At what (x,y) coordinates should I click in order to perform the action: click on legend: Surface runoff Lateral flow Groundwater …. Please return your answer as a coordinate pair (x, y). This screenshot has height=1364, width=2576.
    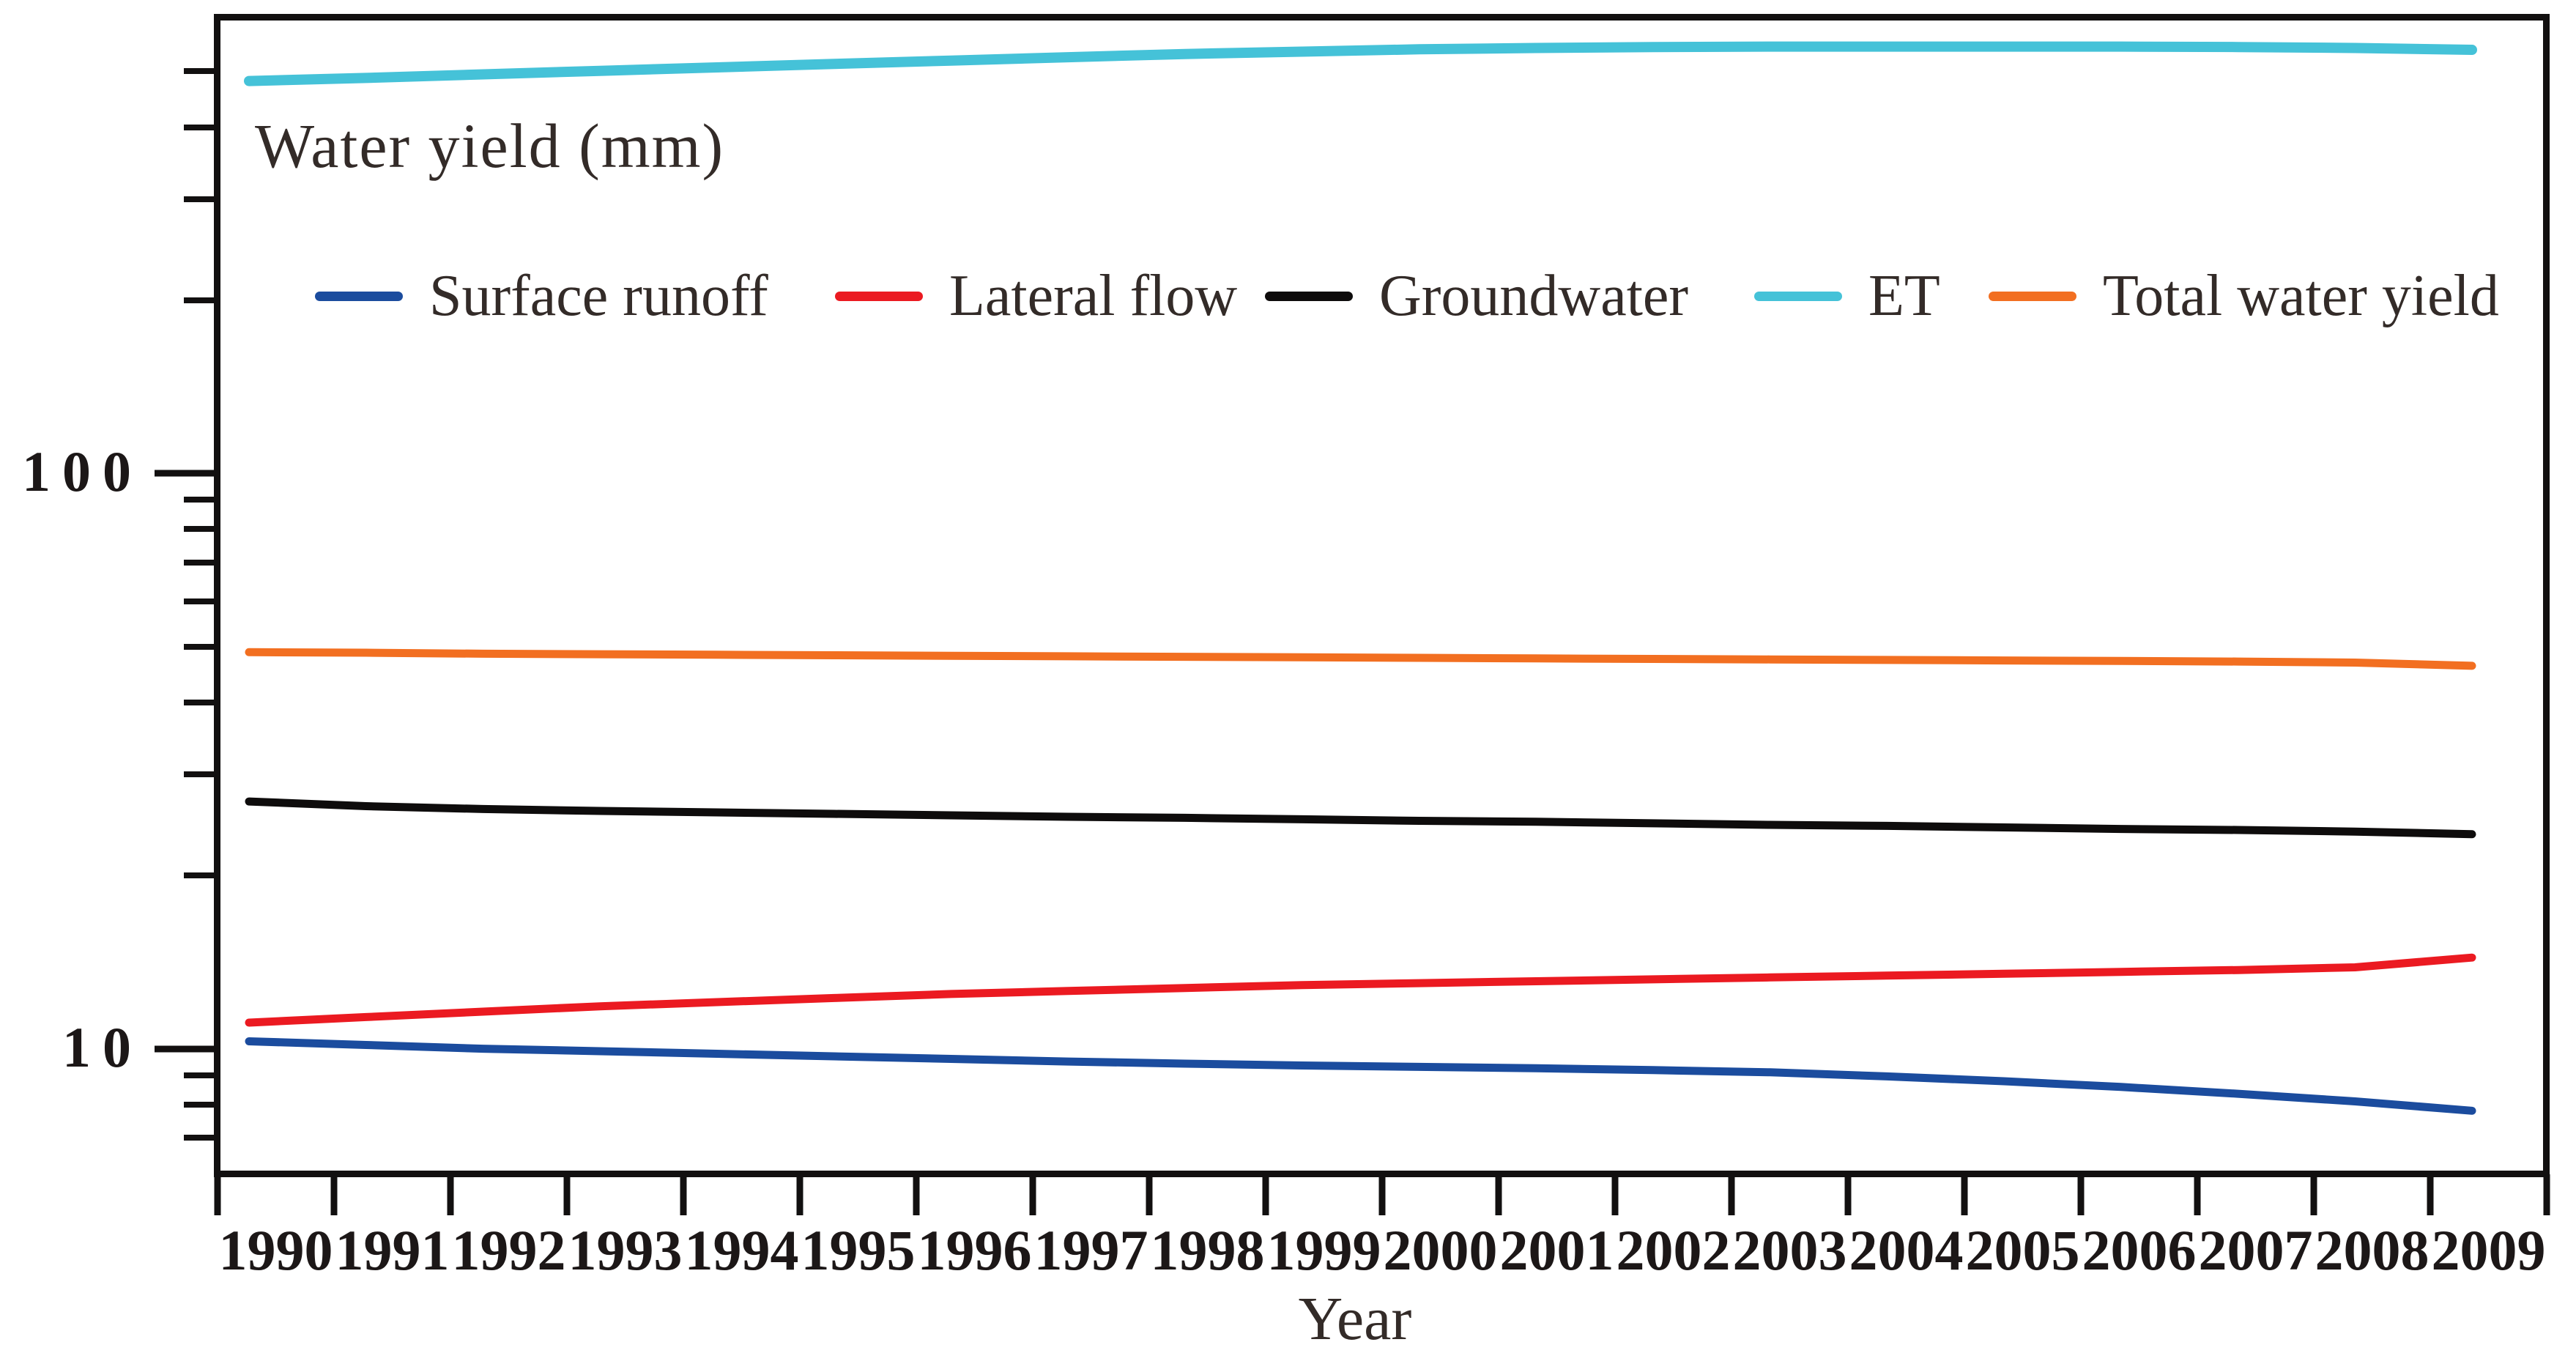
    Looking at the image, I should click on (1288, 296).